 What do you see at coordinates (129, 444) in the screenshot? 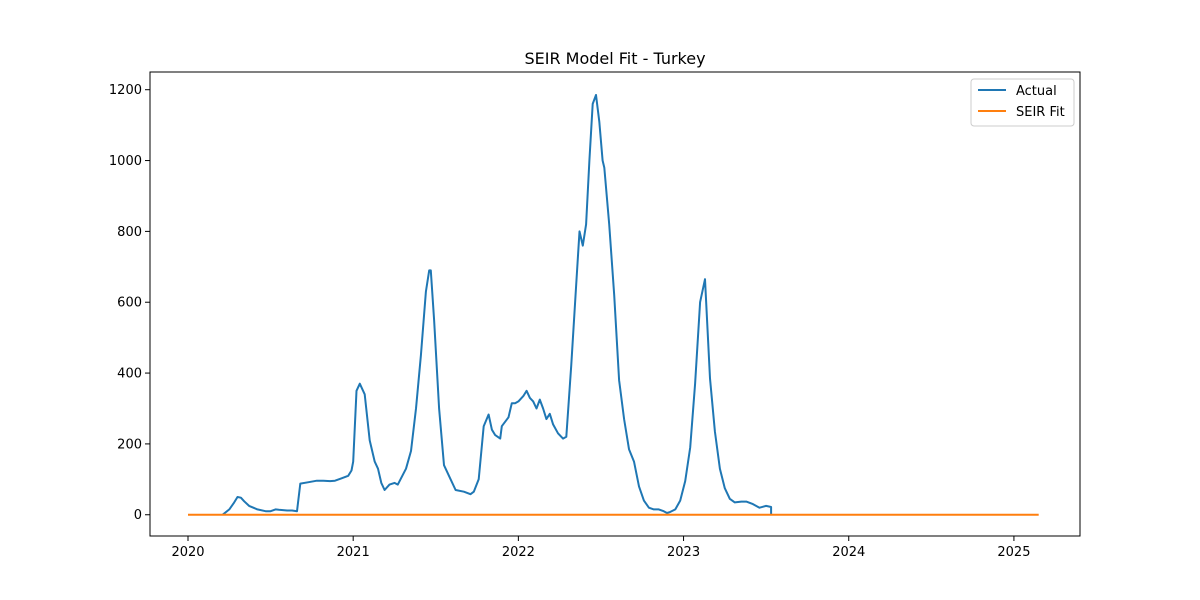
I see `y-tick-label: 200` at bounding box center [129, 444].